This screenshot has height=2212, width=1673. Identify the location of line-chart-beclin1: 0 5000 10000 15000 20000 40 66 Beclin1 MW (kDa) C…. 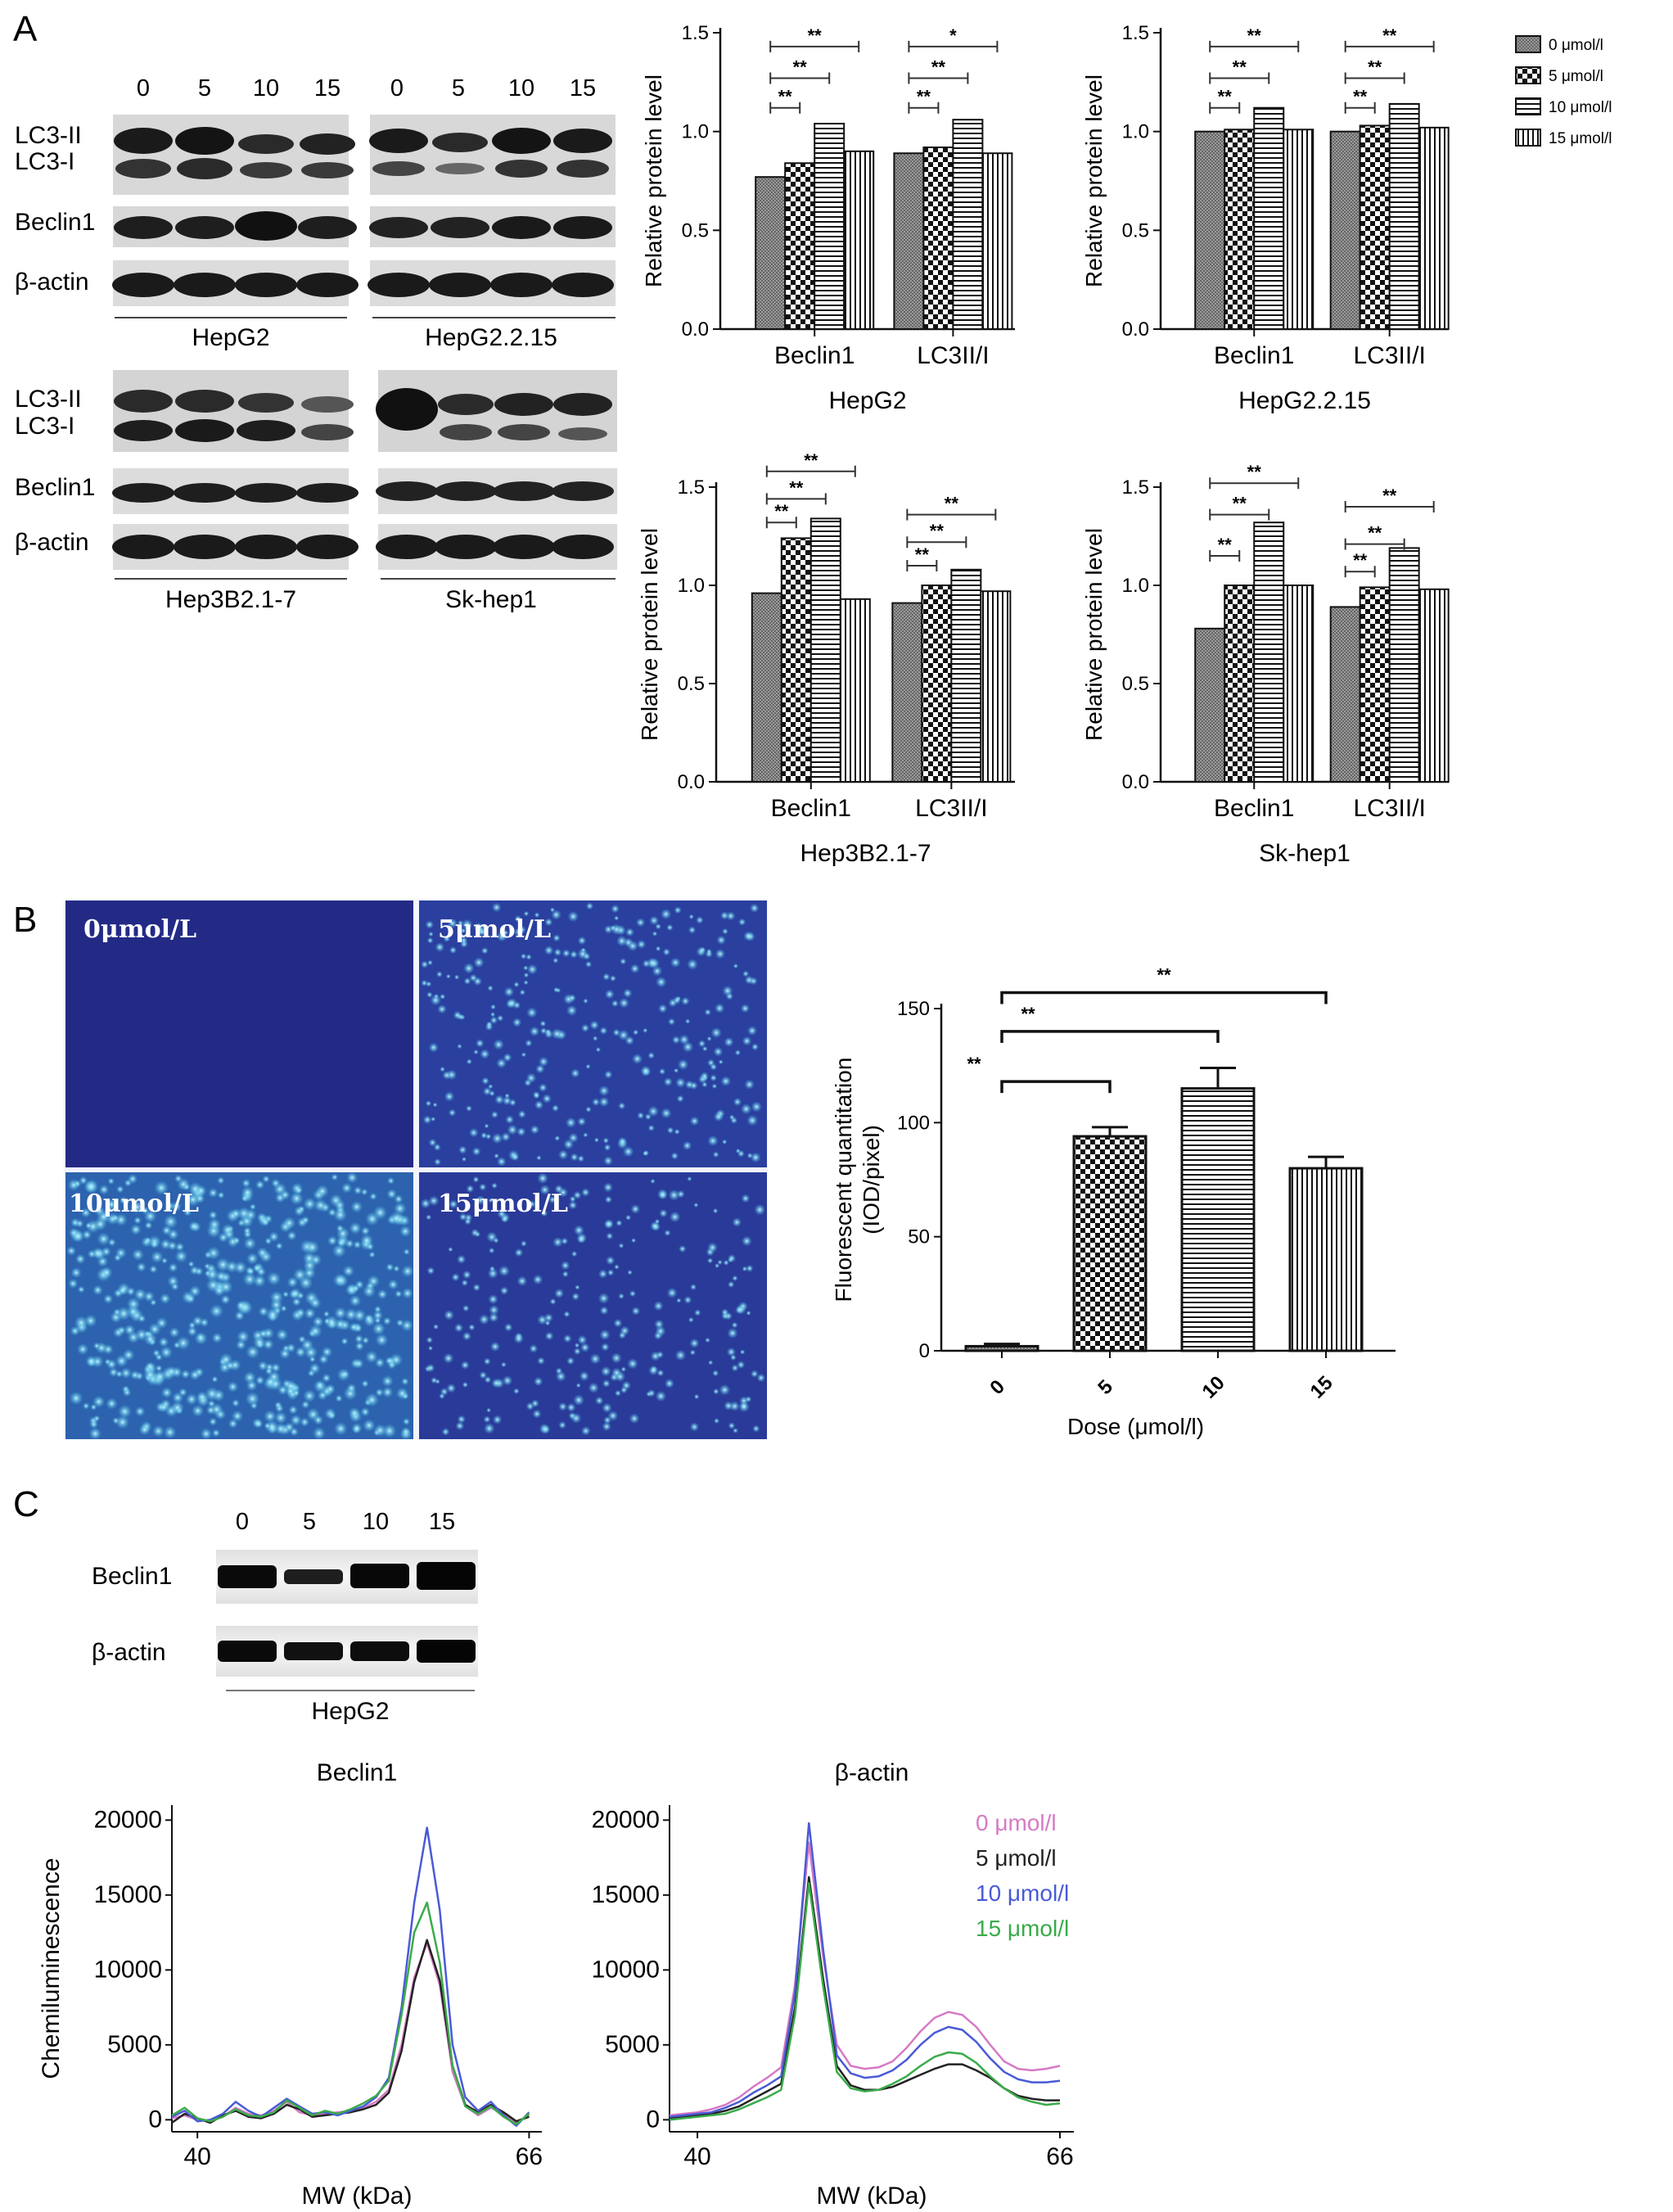
(291, 1985).